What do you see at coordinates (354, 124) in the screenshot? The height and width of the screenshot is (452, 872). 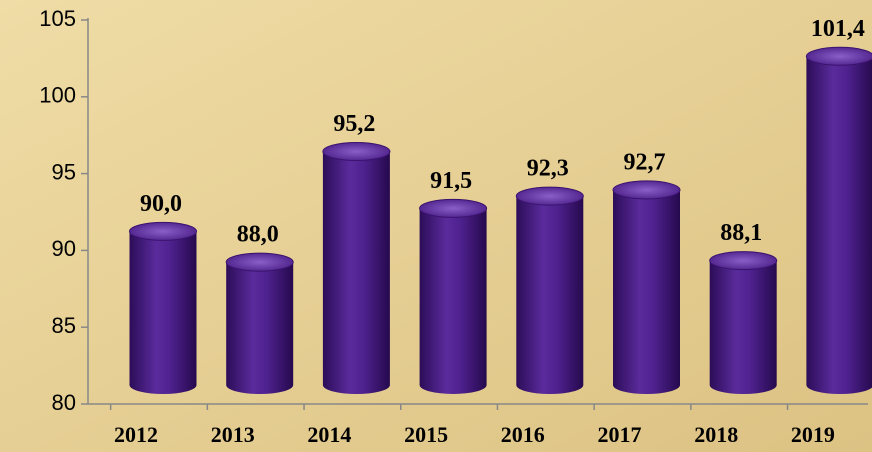 I see `value-label: 95,2` at bounding box center [354, 124].